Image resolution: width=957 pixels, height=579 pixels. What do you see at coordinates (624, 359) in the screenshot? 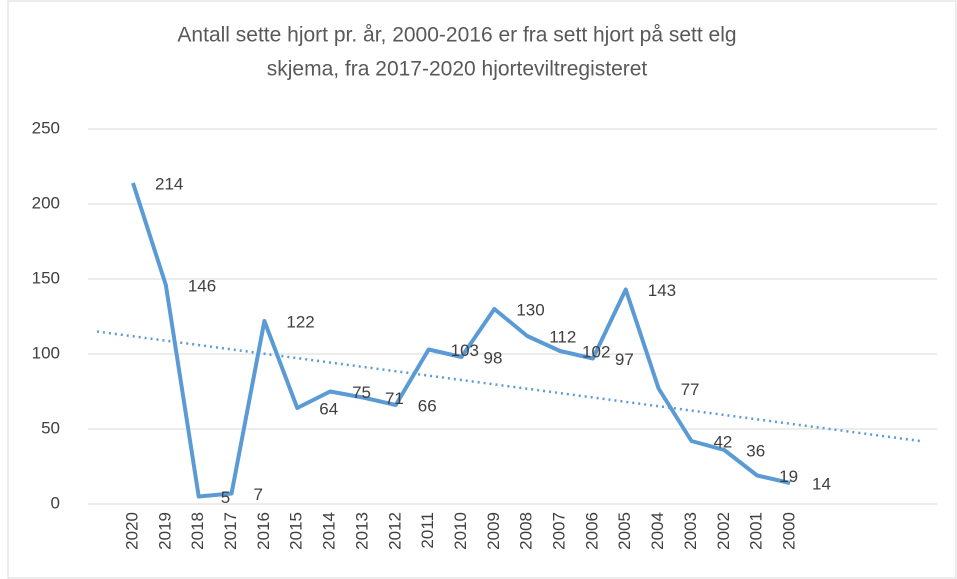
I see `data-label: 97` at bounding box center [624, 359].